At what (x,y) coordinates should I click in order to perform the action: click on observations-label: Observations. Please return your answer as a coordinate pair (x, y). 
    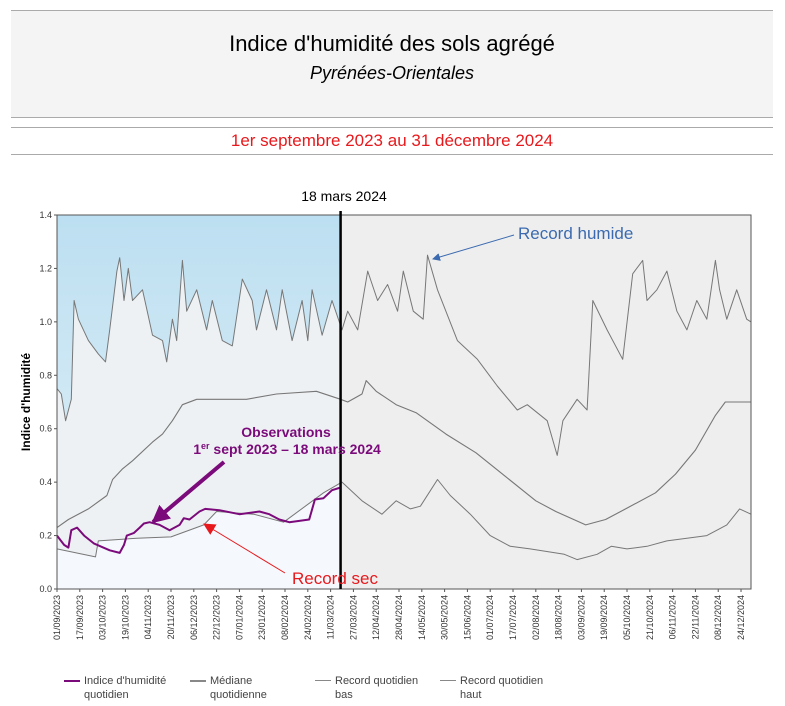
    Looking at the image, I should click on (286, 432).